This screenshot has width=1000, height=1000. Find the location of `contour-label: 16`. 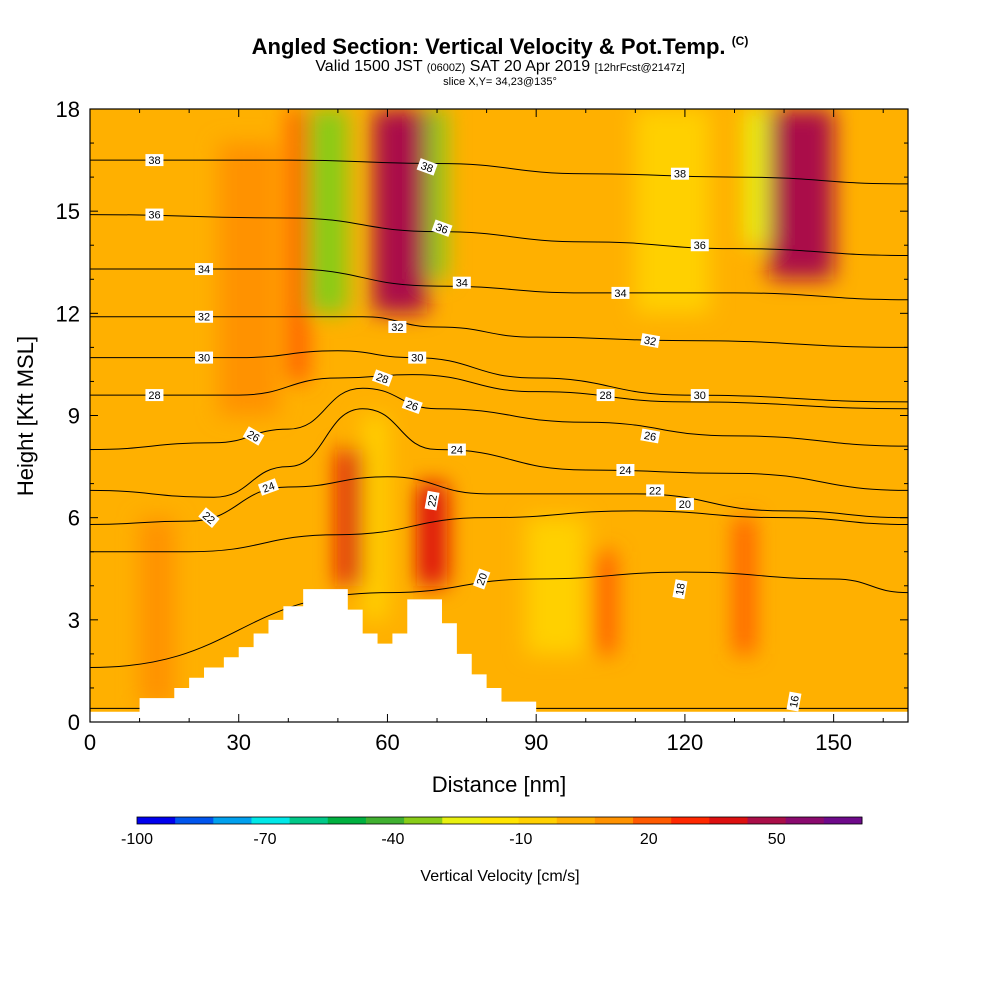

contour-label: 16 is located at coordinates (794, 701).